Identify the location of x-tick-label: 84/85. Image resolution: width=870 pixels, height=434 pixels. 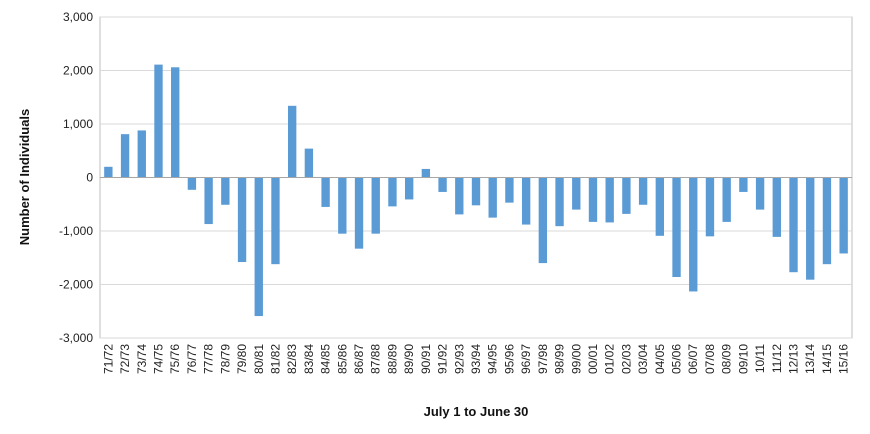
(326, 359).